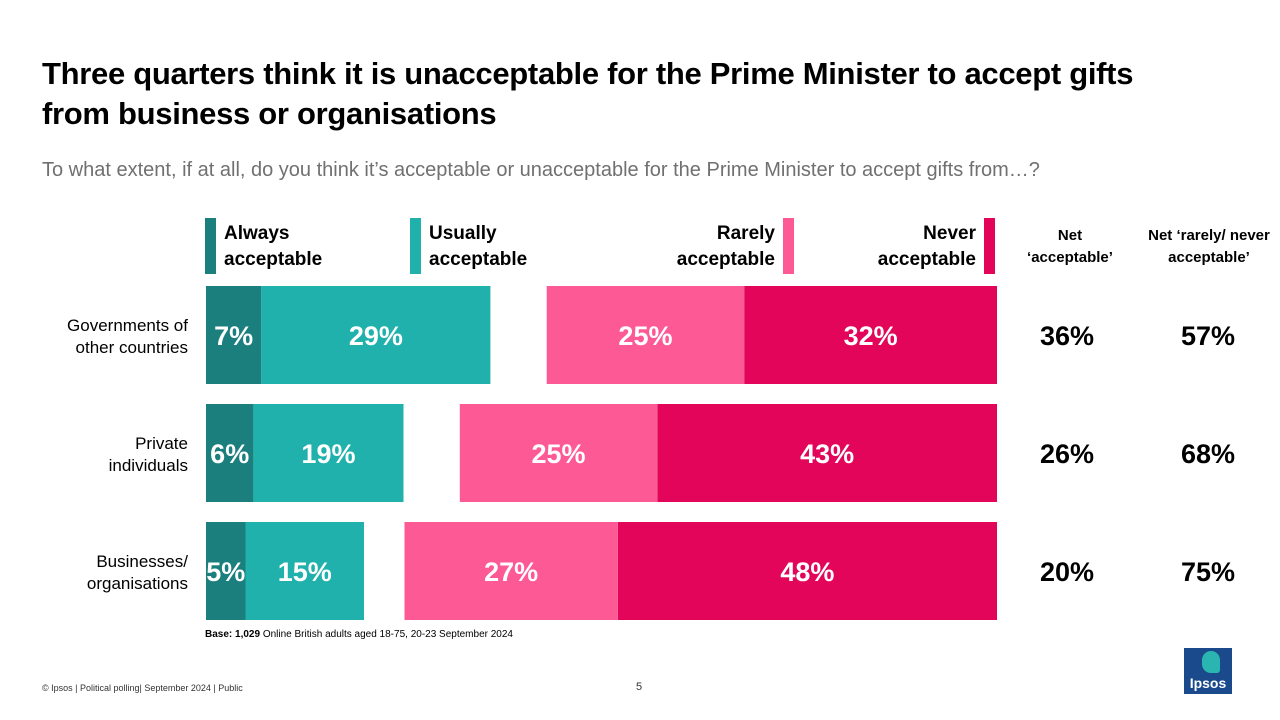 The image size is (1280, 720). Describe the element at coordinates (1211, 662) in the screenshot. I see `logo-mark-icon` at that location.